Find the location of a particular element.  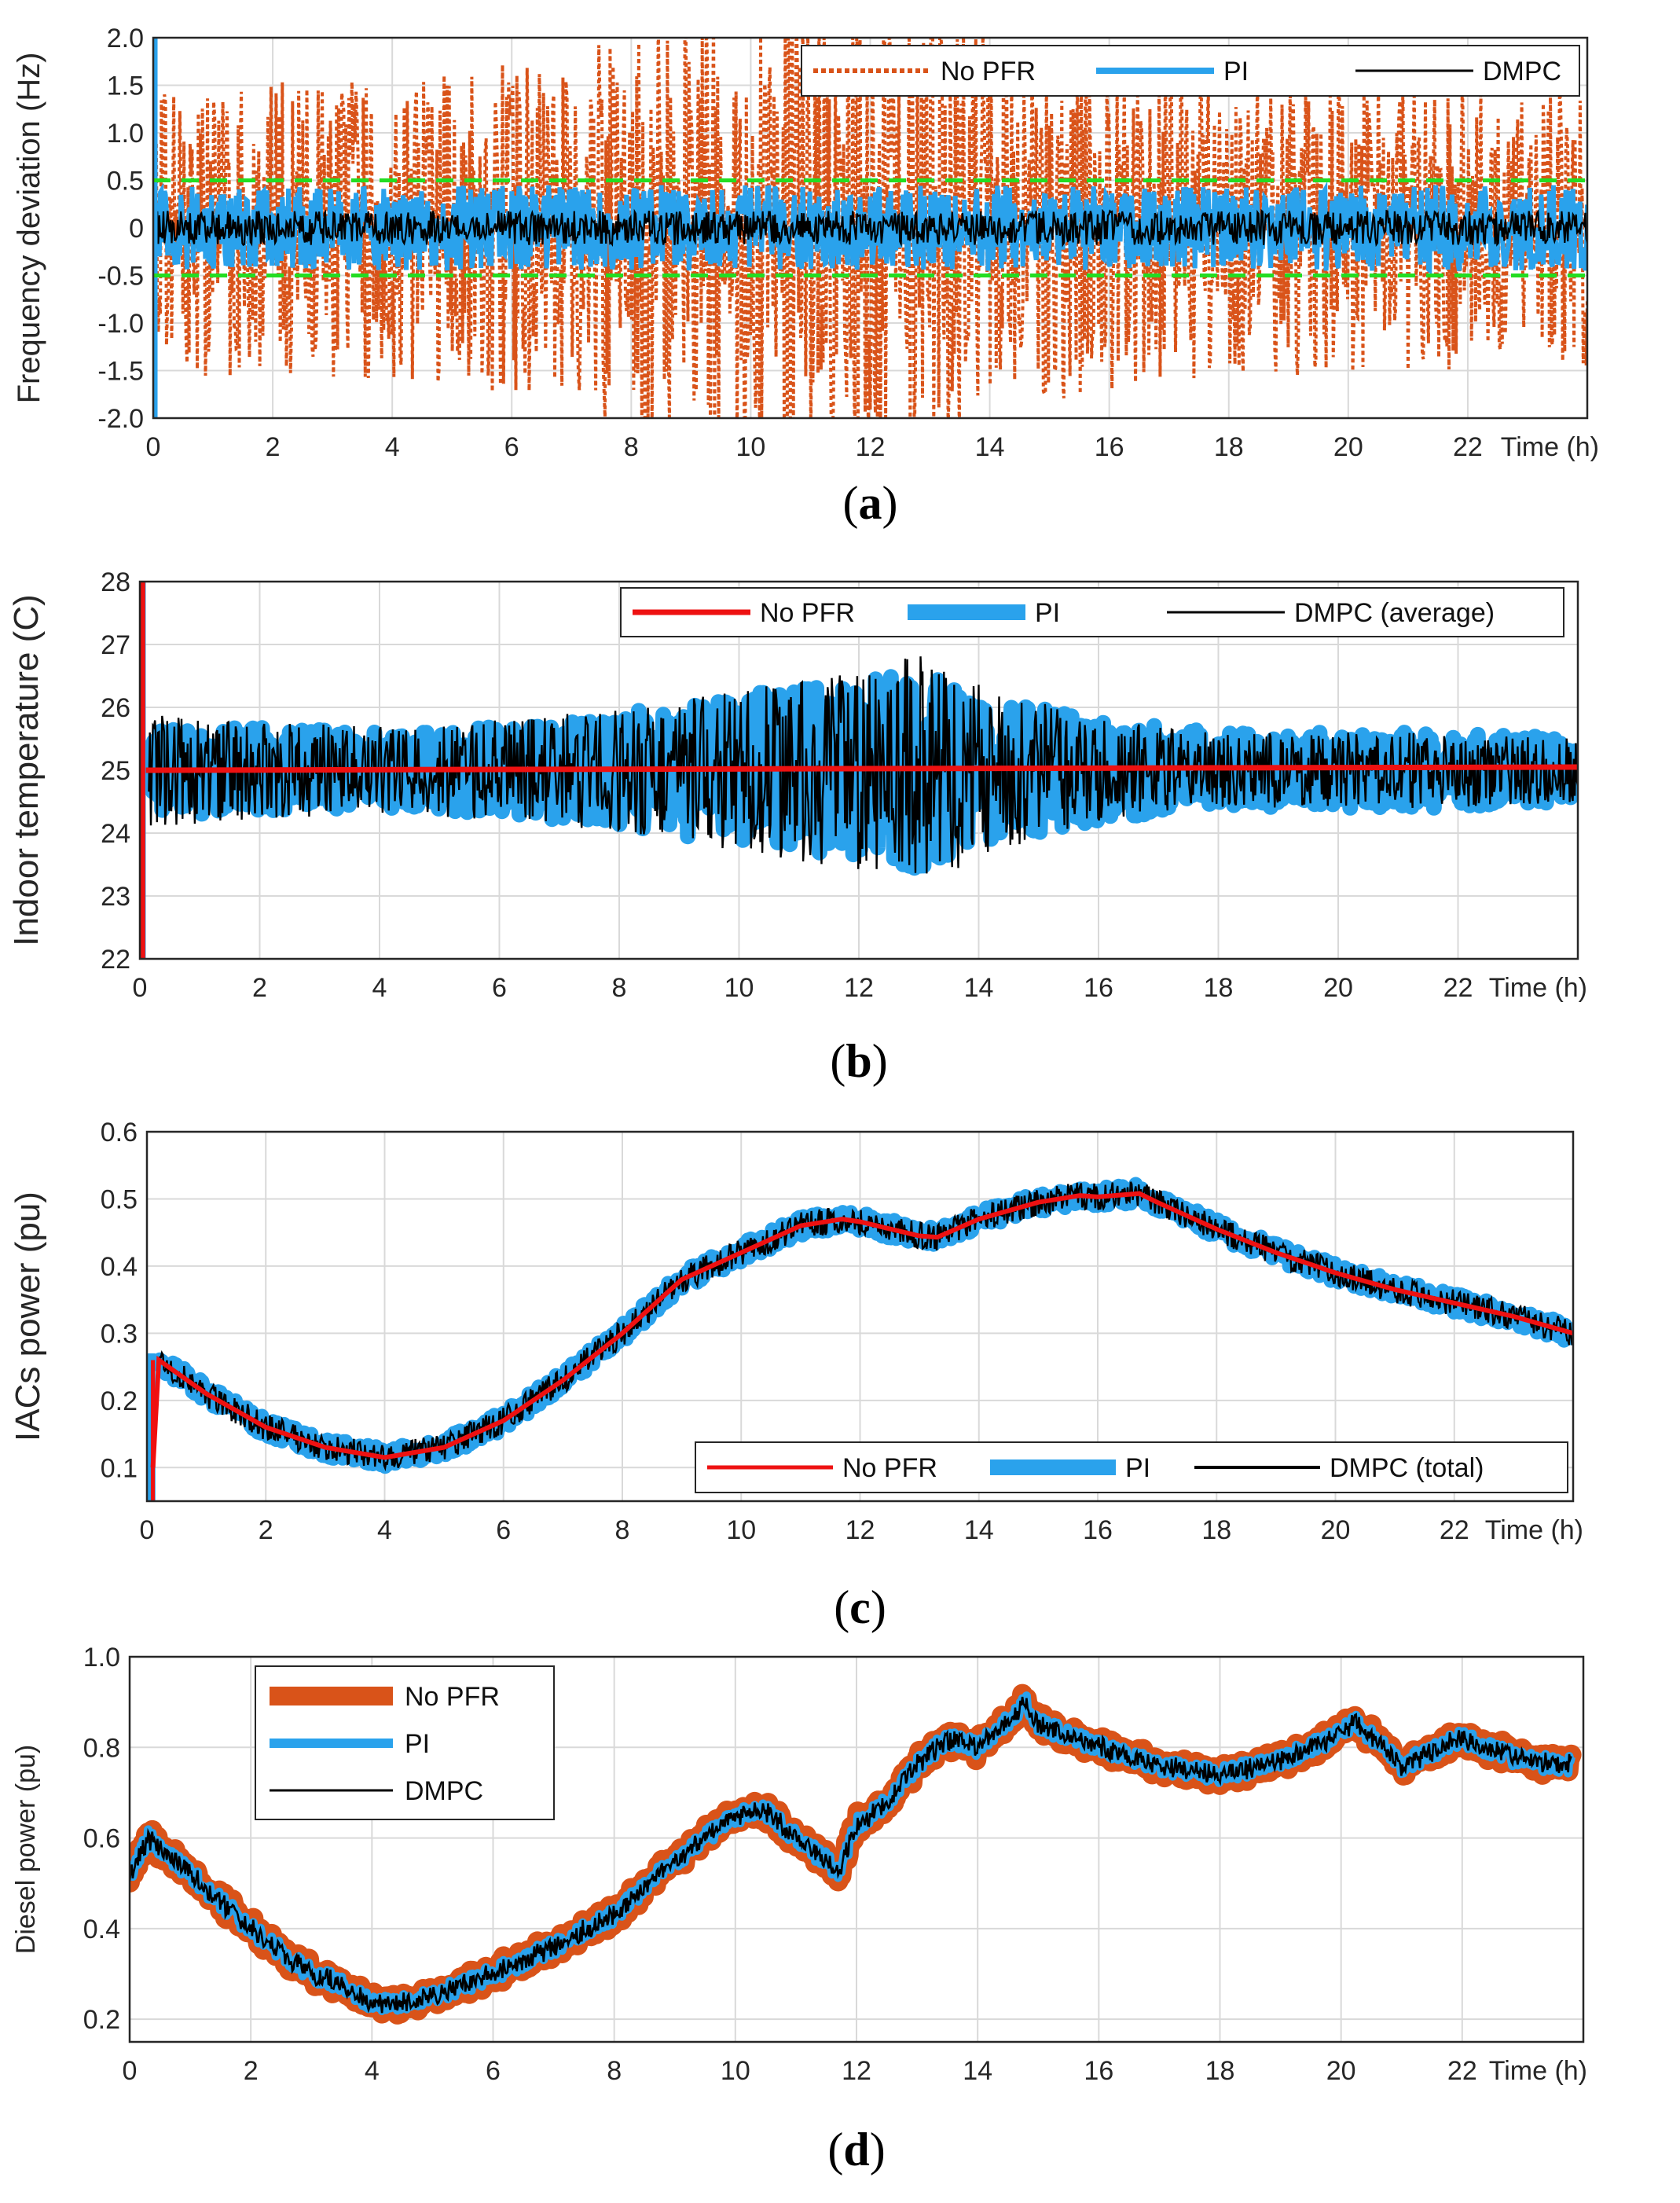

y-axis-label: IACs power (pu) is located at coordinates (28, 1316).